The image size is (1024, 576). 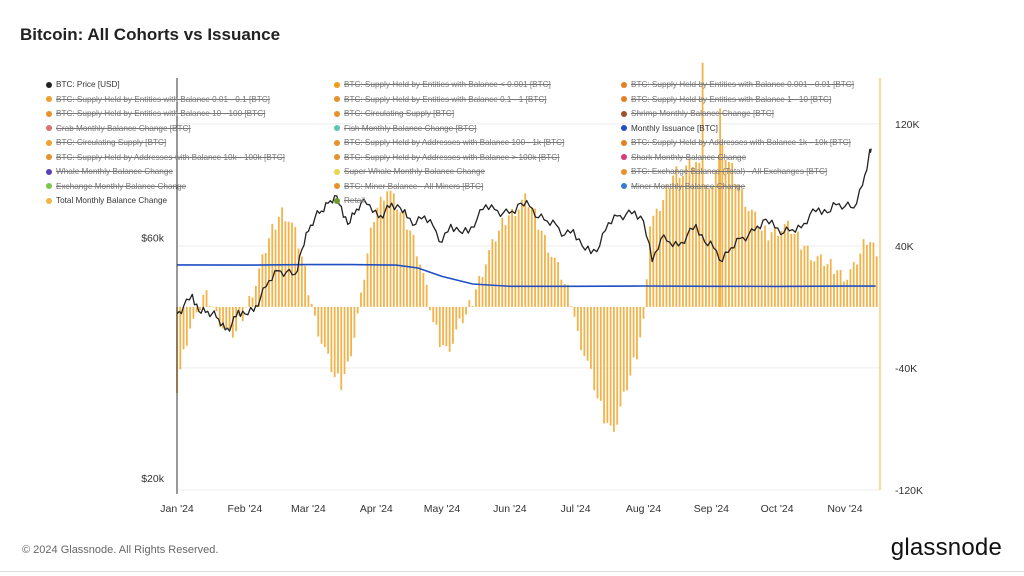 I want to click on legend-label: Miner Monthly Balance Change, so click(x=688, y=186).